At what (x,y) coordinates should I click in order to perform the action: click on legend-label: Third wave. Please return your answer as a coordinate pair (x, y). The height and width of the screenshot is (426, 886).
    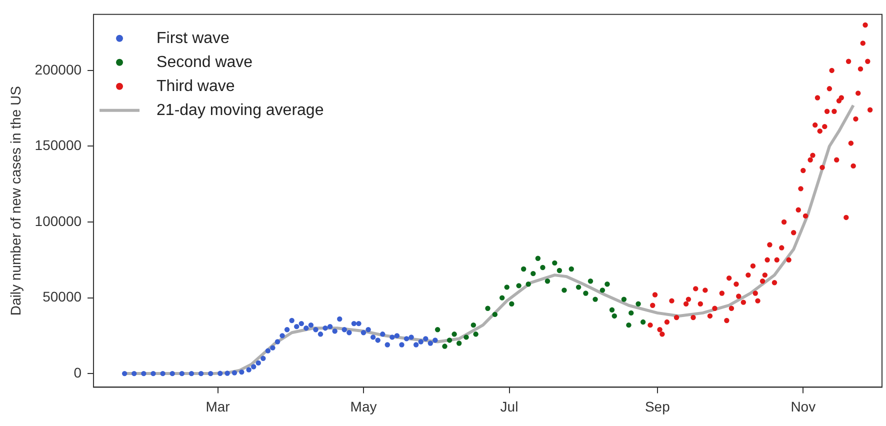
    Looking at the image, I should click on (195, 86).